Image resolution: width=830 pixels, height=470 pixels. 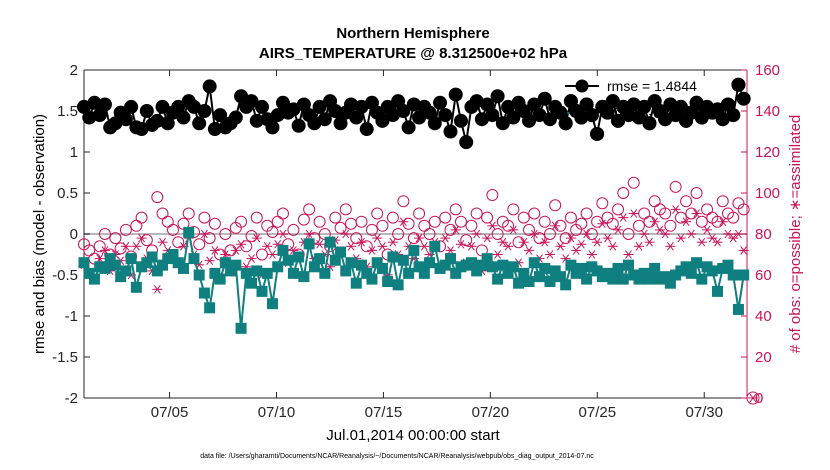 What do you see at coordinates (71, 398) in the screenshot?
I see `y-tick-label-left: -2` at bounding box center [71, 398].